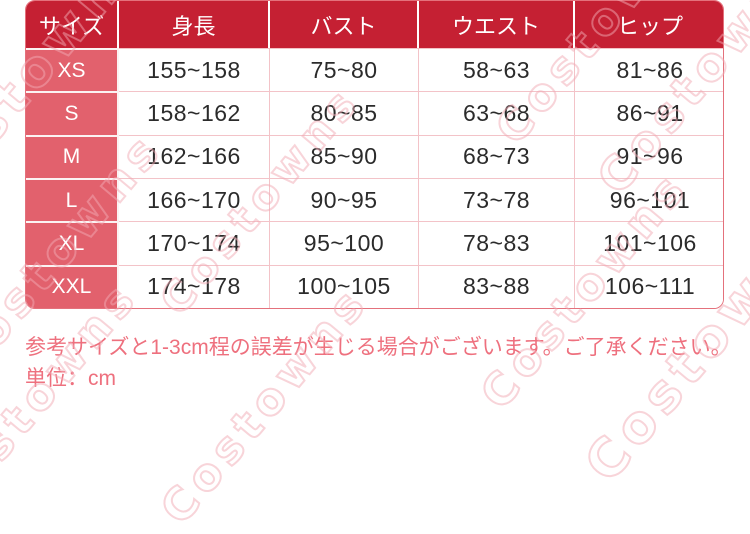 The height and width of the screenshot is (534, 750). Describe the element at coordinates (72, 70) in the screenshot. I see `size-label: XS` at that location.